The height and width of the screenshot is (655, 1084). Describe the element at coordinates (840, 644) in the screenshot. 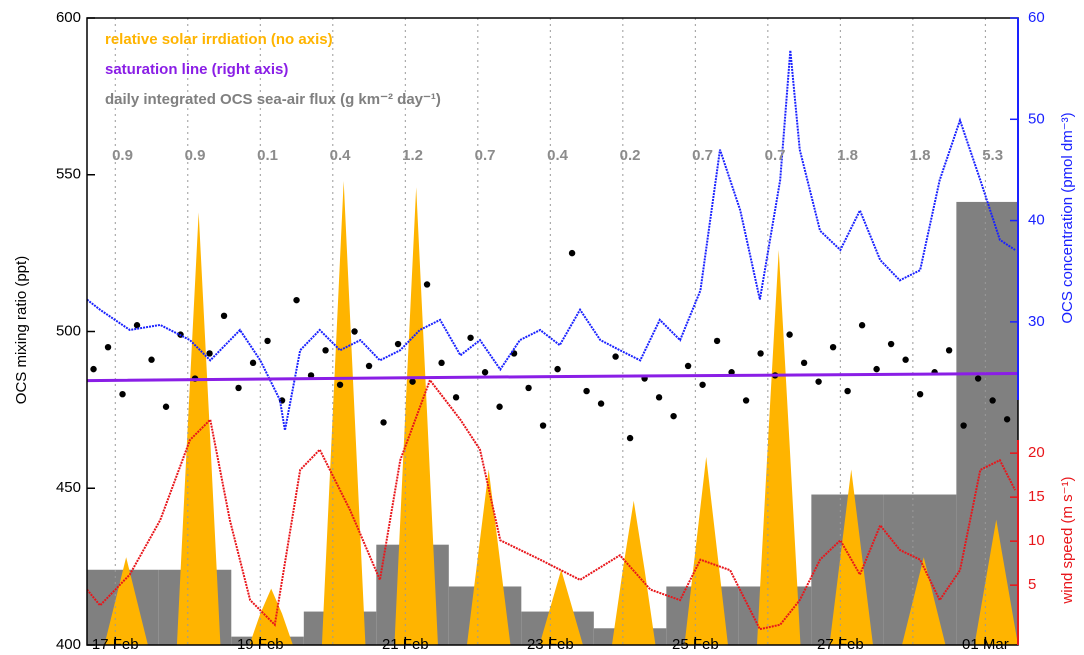

I see `x-tick-label: 27 Feb` at that location.